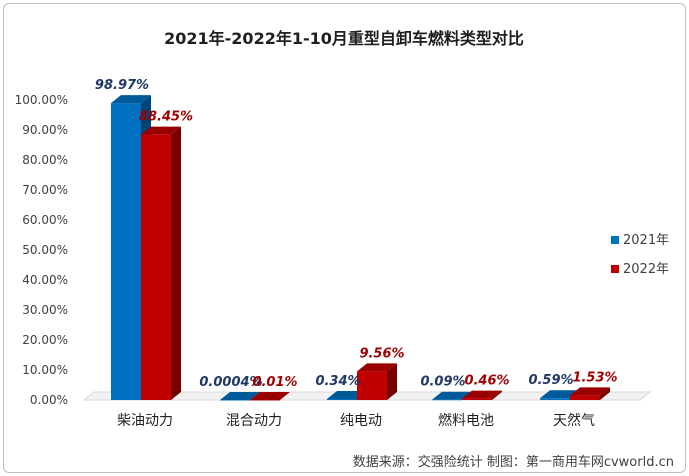 The width and height of the screenshot is (689, 476). Describe the element at coordinates (45, 190) in the screenshot. I see `y-tick-label: 70.00%` at that location.